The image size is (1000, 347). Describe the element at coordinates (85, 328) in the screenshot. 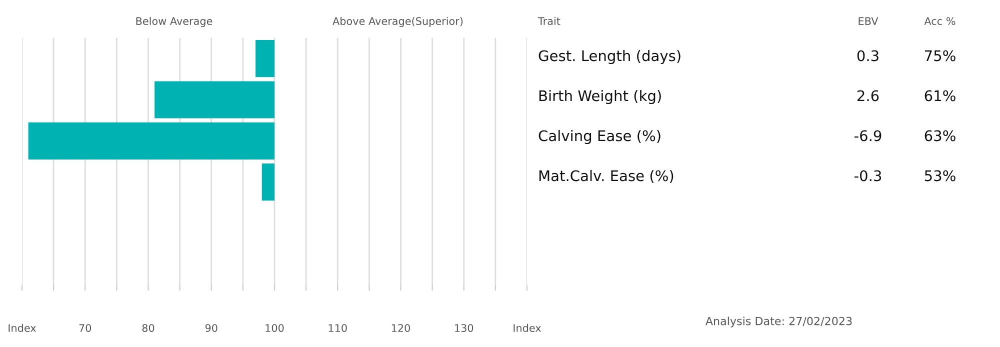

I see `x-tick-label: 70` at that location.